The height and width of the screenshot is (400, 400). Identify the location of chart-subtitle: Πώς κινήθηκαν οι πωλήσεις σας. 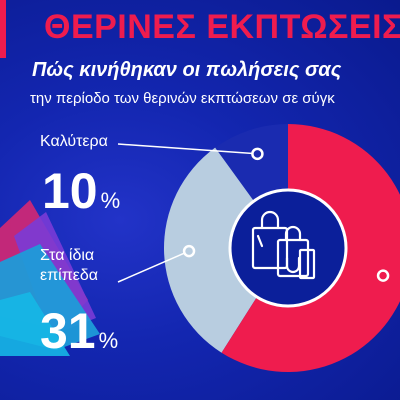
(187, 70).